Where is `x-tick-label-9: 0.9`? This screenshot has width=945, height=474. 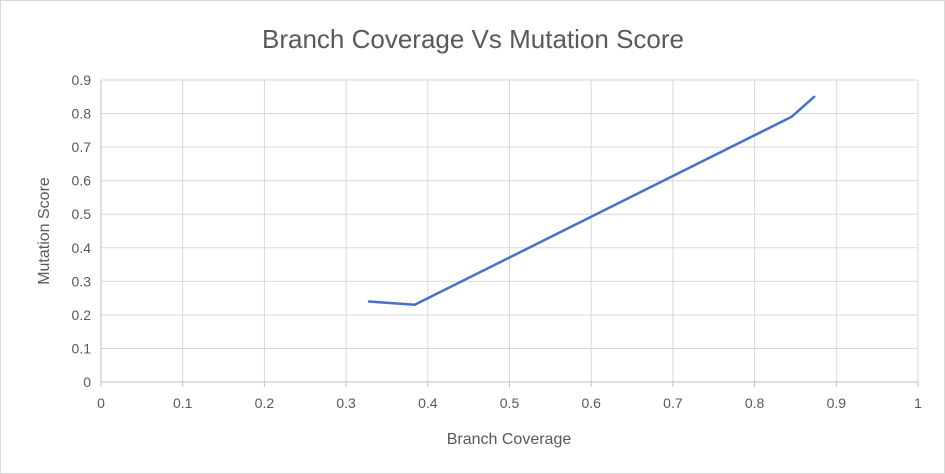
x-tick-label-9: 0.9 is located at coordinates (837, 403).